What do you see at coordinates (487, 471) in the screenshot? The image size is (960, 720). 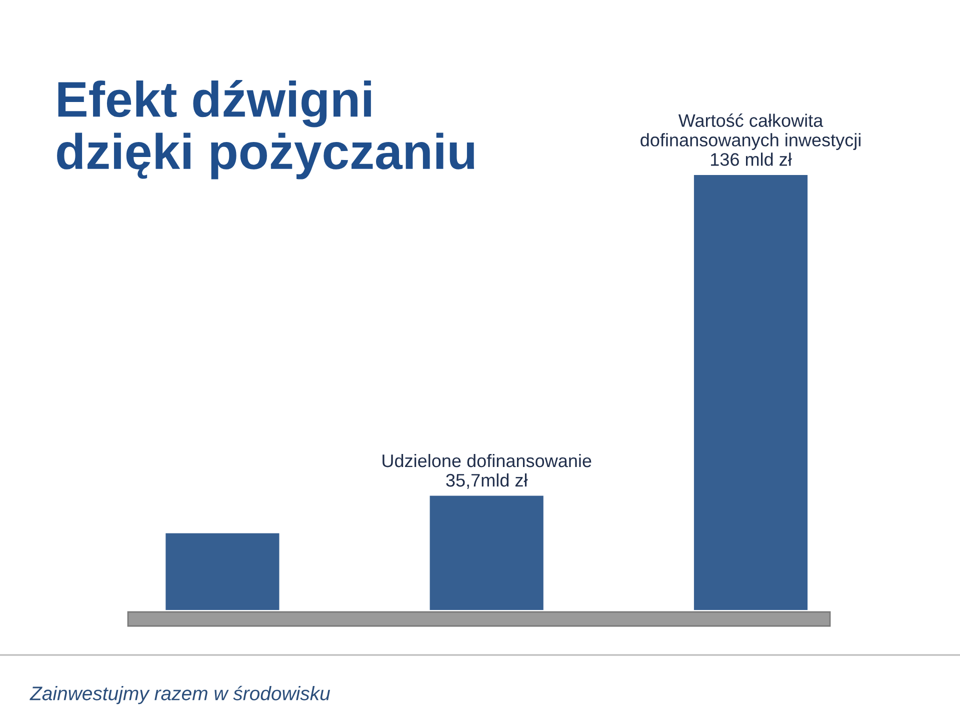 I see `data-label: Udzielone dofinansowanie 35,7mld zł` at bounding box center [487, 471].